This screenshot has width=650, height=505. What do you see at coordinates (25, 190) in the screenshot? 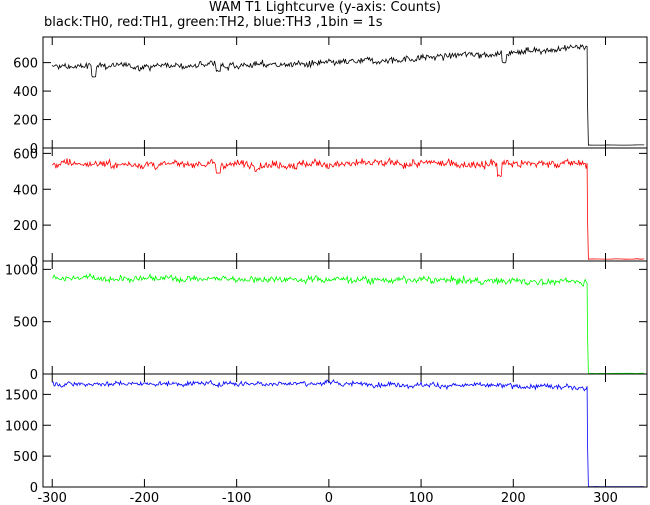
I see `y-tick-label-TH1: 400` at bounding box center [25, 190].